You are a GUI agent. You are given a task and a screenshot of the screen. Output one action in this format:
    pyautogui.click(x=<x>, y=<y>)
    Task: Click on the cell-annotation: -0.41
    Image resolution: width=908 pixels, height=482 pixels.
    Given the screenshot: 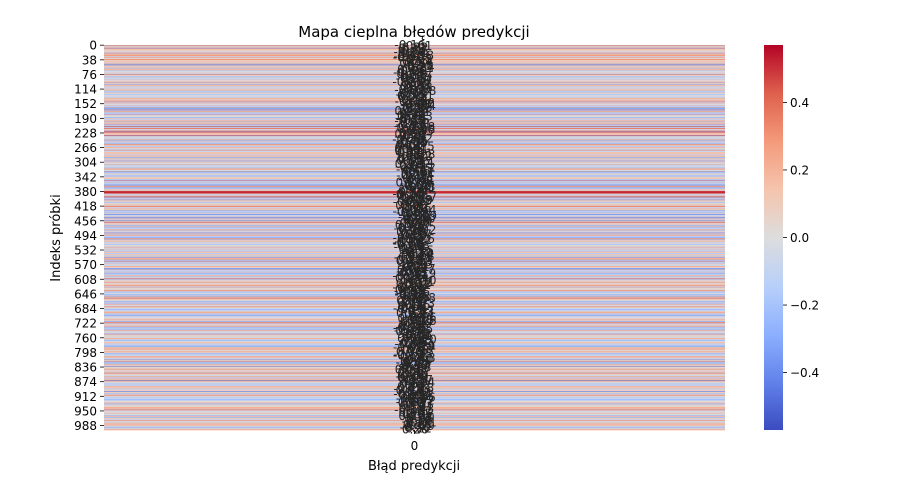 What is the action you would take?
    pyautogui.click(x=419, y=315)
    